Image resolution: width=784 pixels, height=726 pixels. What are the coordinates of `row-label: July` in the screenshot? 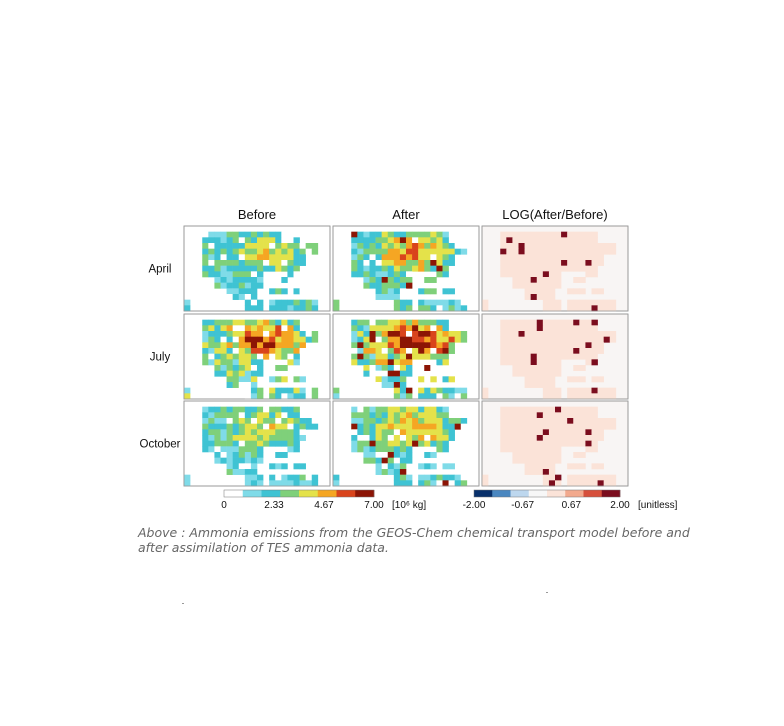 It's located at (160, 358).